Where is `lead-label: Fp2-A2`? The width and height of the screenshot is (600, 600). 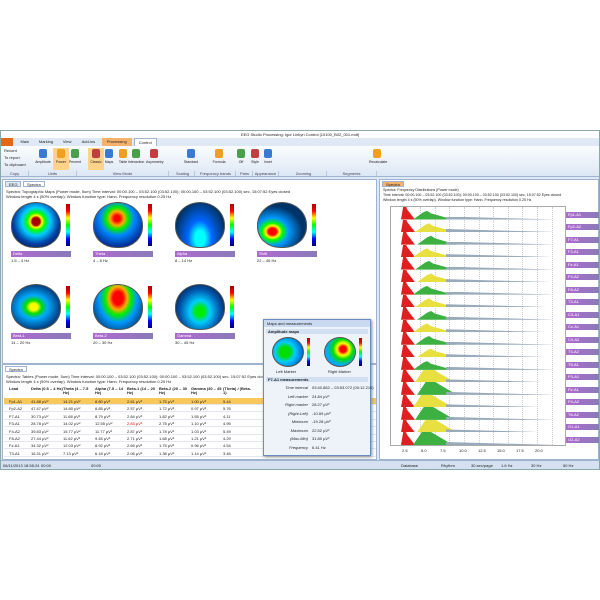 lead-label: Fp2-A2 is located at coordinates (582, 227).